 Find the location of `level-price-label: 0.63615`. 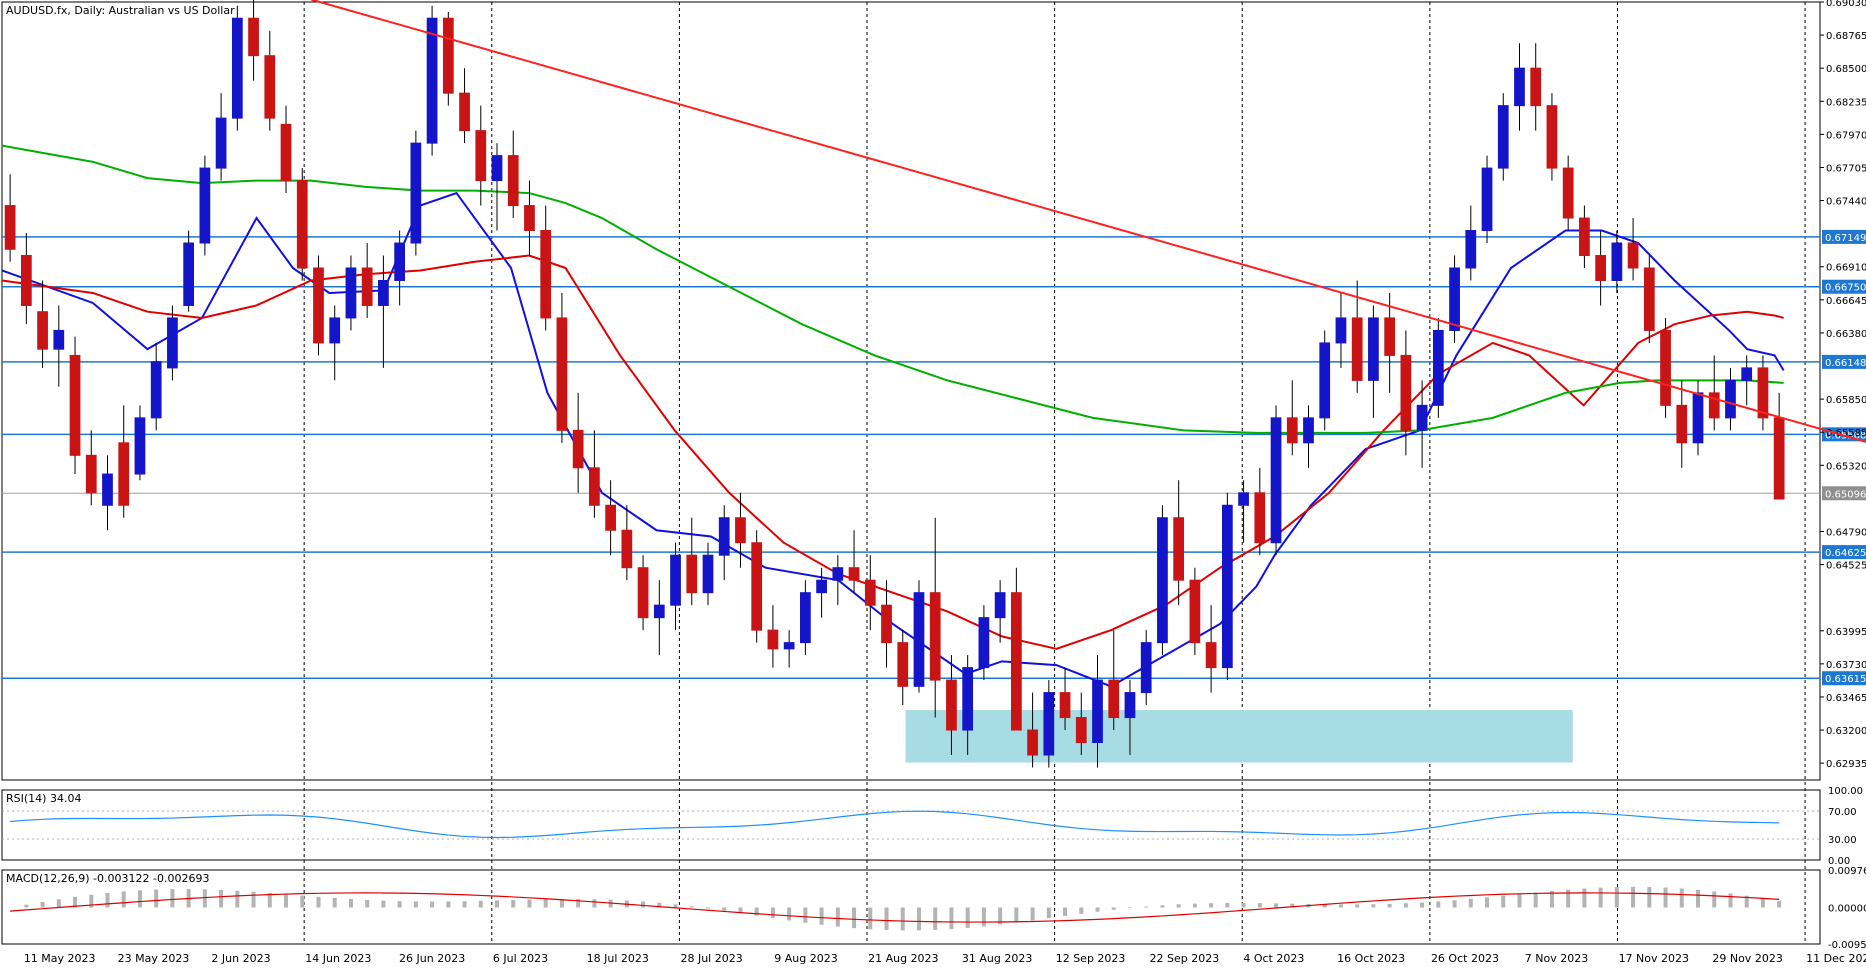

level-price-label: 0.63615 is located at coordinates (1845, 679).